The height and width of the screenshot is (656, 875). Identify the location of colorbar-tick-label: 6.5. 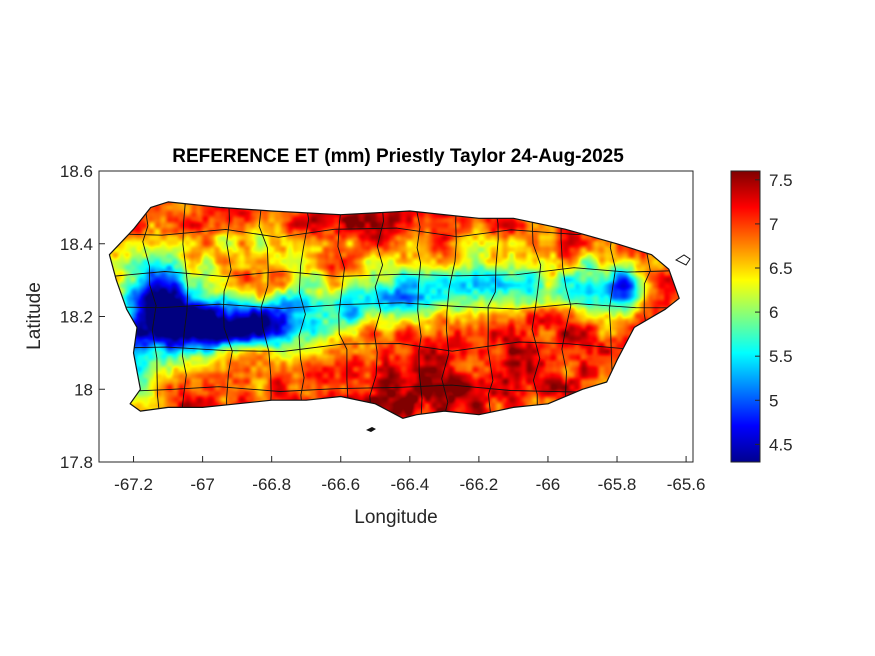
(781, 268).